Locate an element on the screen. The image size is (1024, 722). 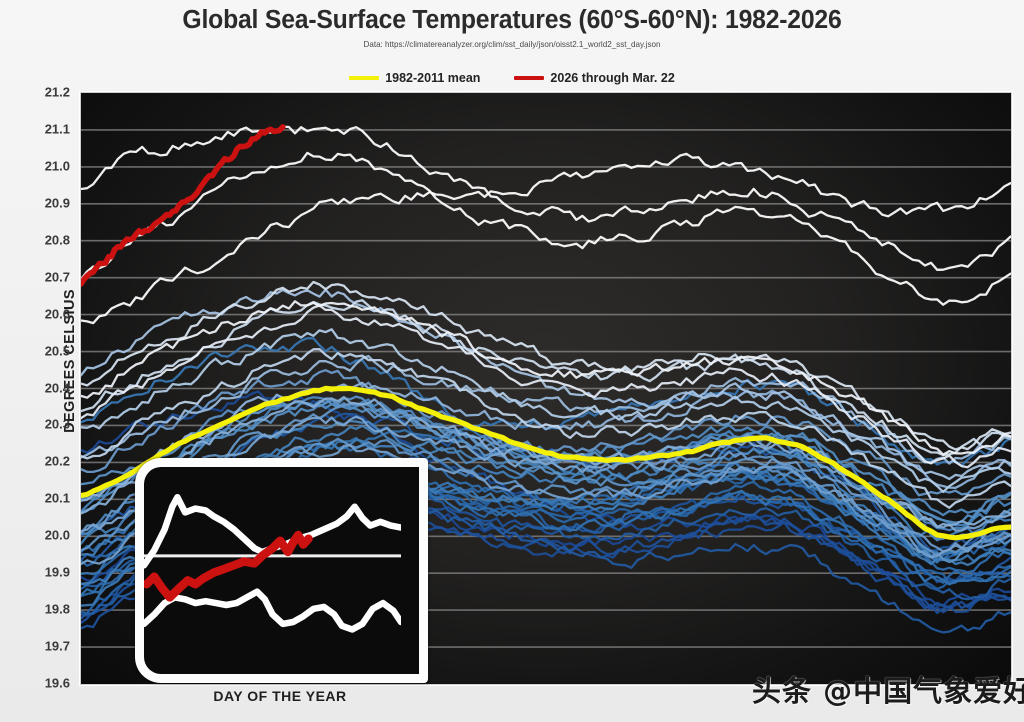
y-axis-tick: 19.8 is located at coordinates (57, 609).